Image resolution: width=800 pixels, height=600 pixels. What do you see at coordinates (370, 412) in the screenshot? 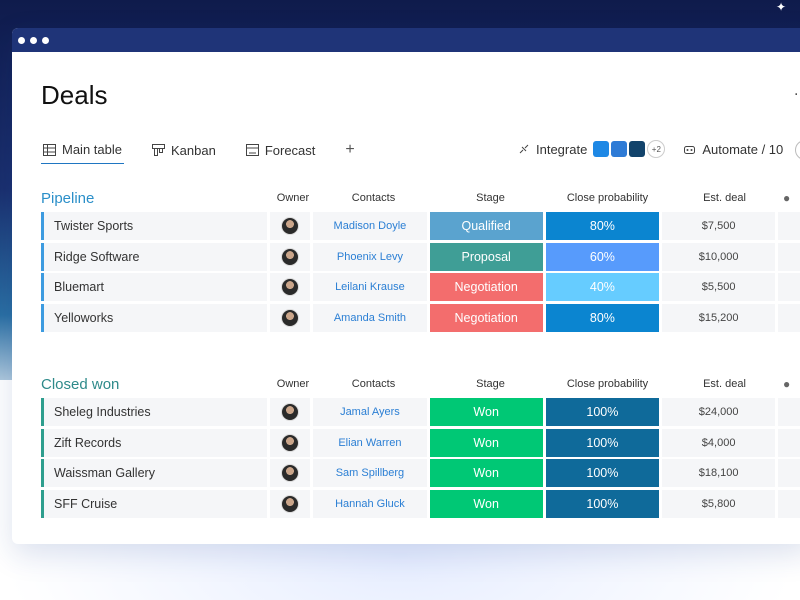
I see `contact-link: Jamal Ayers` at bounding box center [370, 412].